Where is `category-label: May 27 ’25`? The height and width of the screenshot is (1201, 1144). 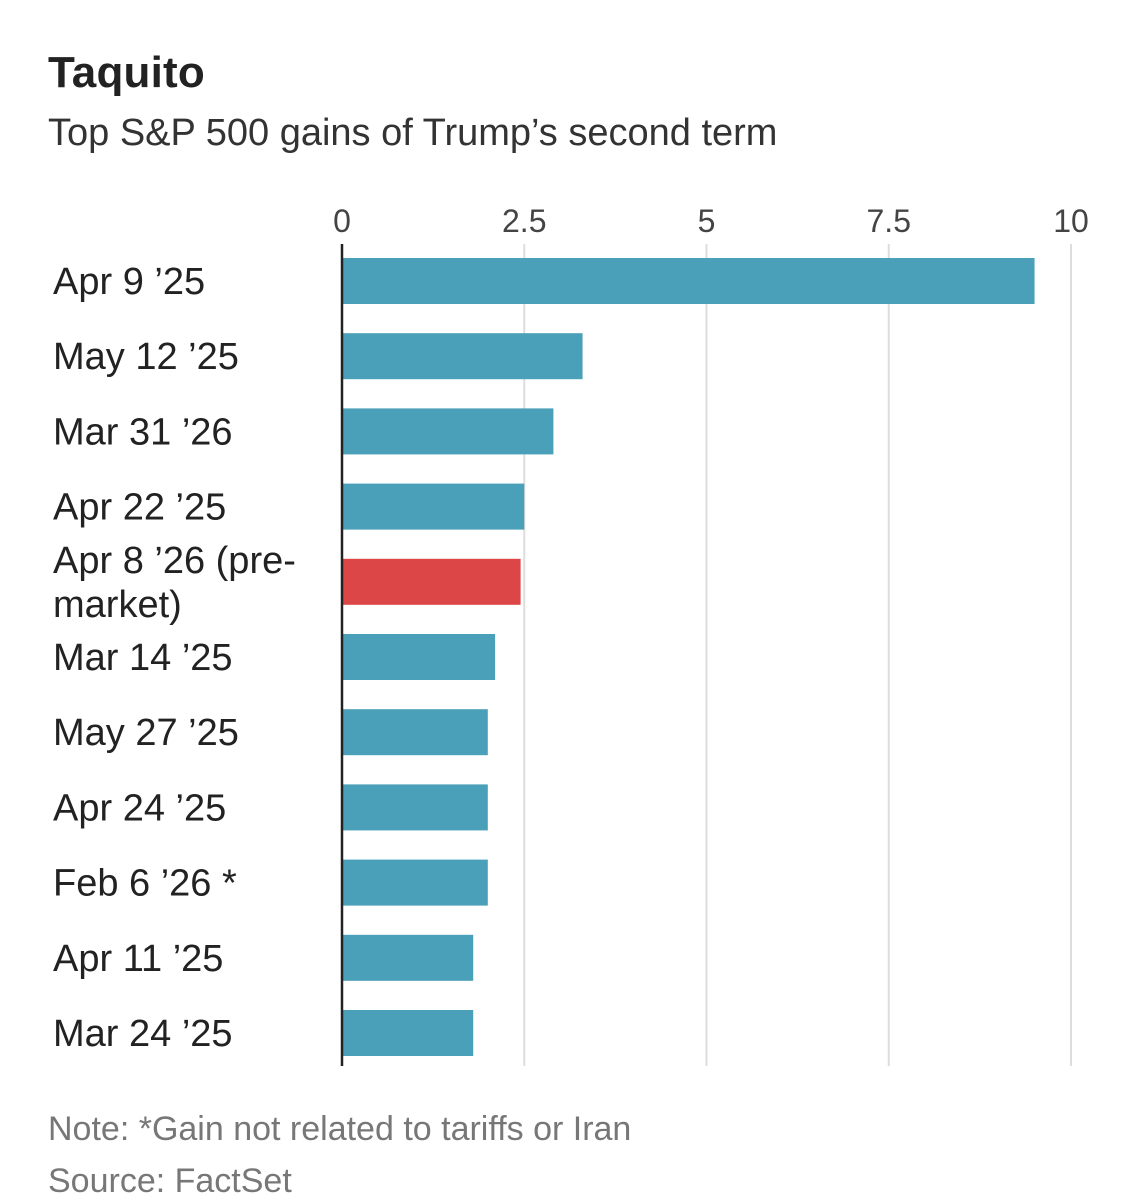
category-label: May 27 ’25 is located at coordinates (146, 733).